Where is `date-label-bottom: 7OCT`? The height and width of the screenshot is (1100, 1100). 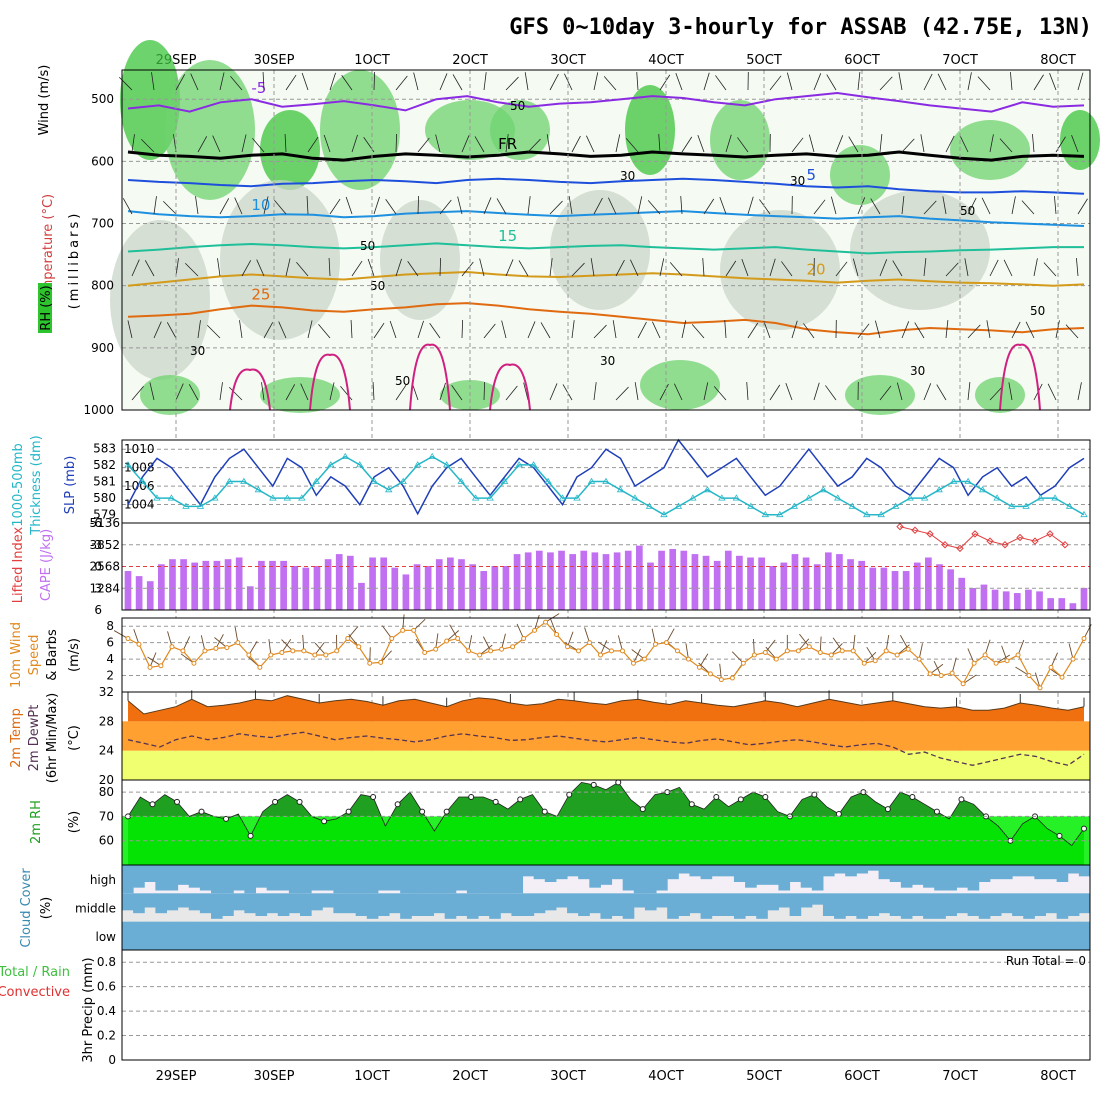 date-label-bottom: 7OCT is located at coordinates (960, 1076).